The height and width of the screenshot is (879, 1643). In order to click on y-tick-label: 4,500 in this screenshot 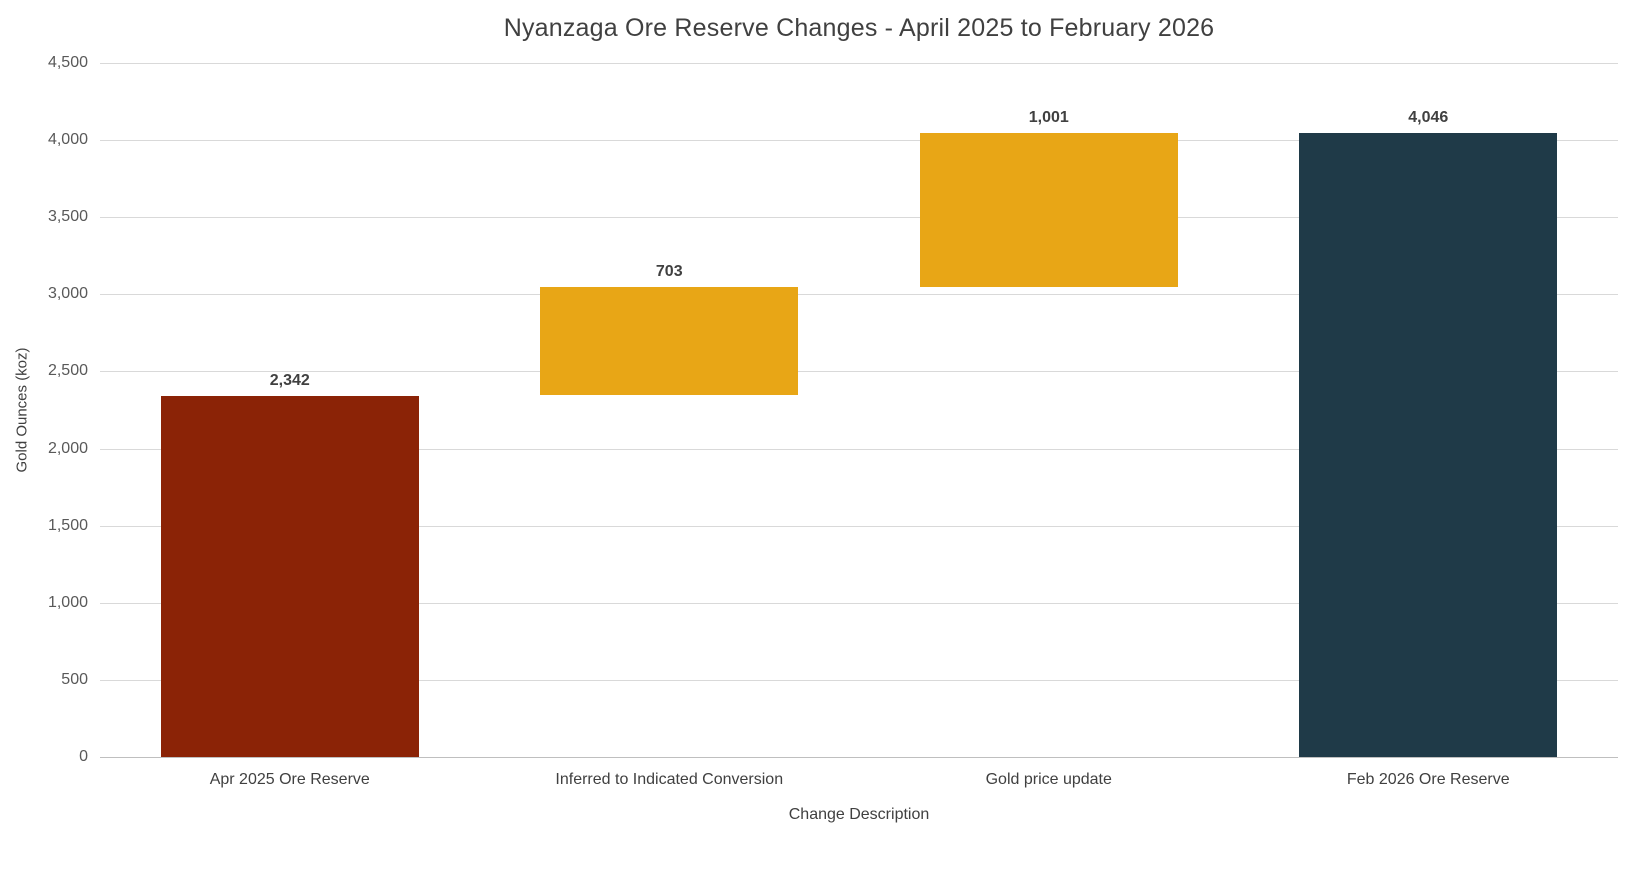, I will do `click(67, 62)`.